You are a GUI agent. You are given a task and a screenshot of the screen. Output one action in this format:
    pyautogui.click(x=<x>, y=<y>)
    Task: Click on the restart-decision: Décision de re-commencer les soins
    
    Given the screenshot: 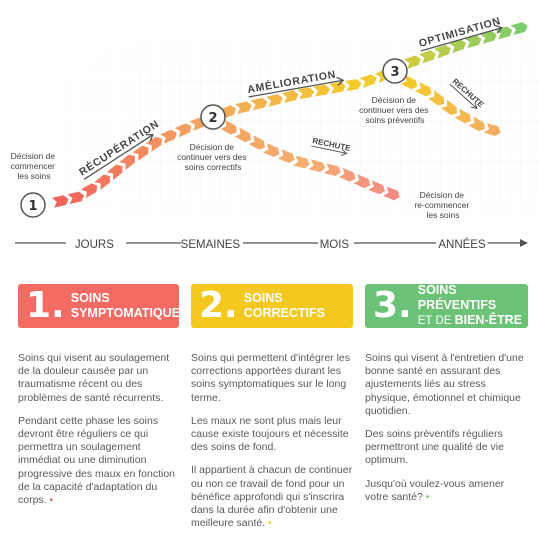 What is the action you would take?
    pyautogui.click(x=442, y=205)
    